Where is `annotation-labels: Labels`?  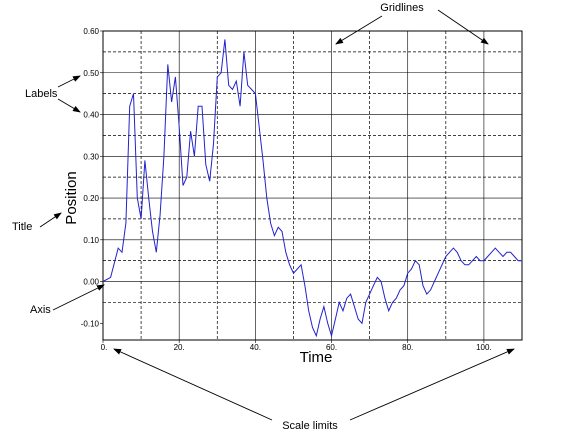
annotation-labels: Labels is located at coordinates (41, 94).